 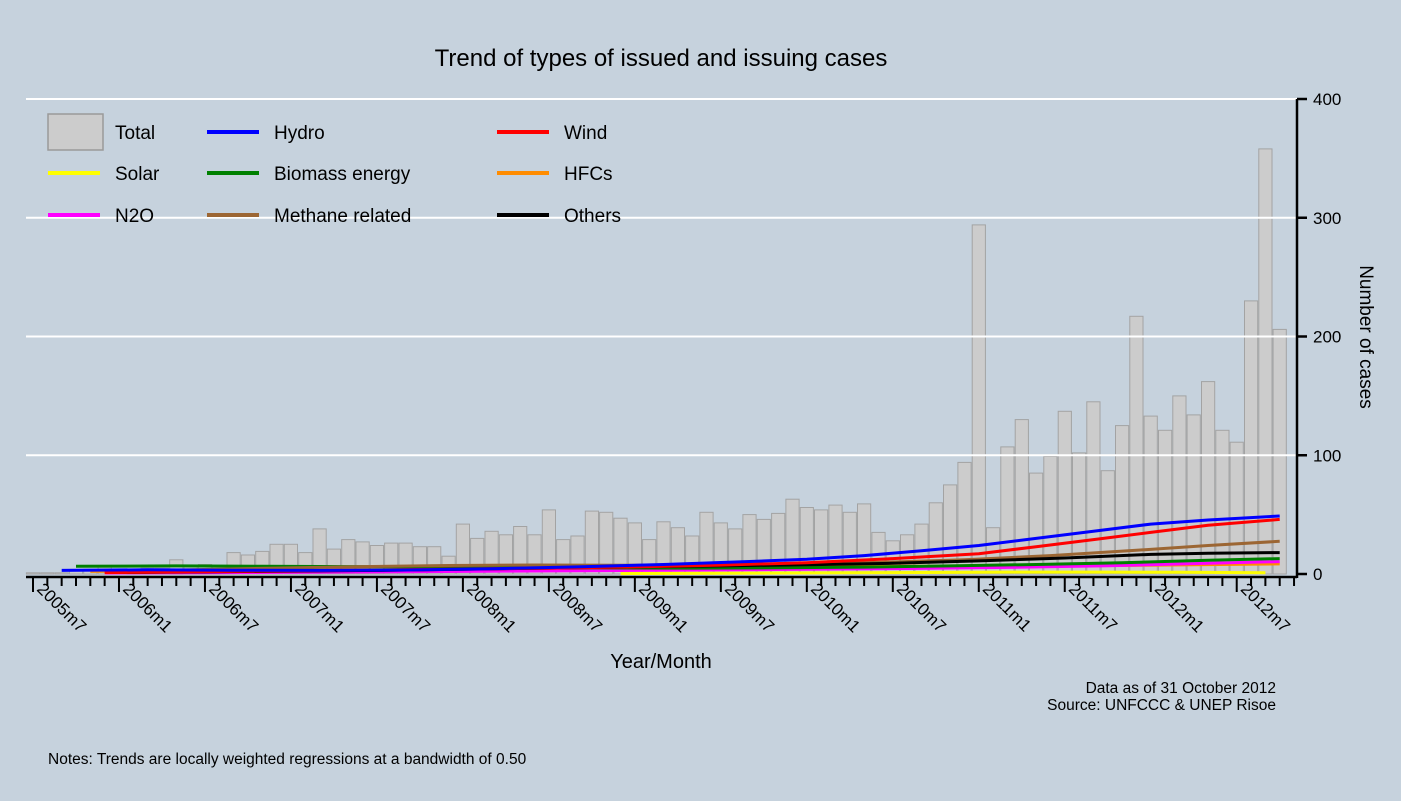 I want to click on trend-line-hydro, so click(x=670, y=543).